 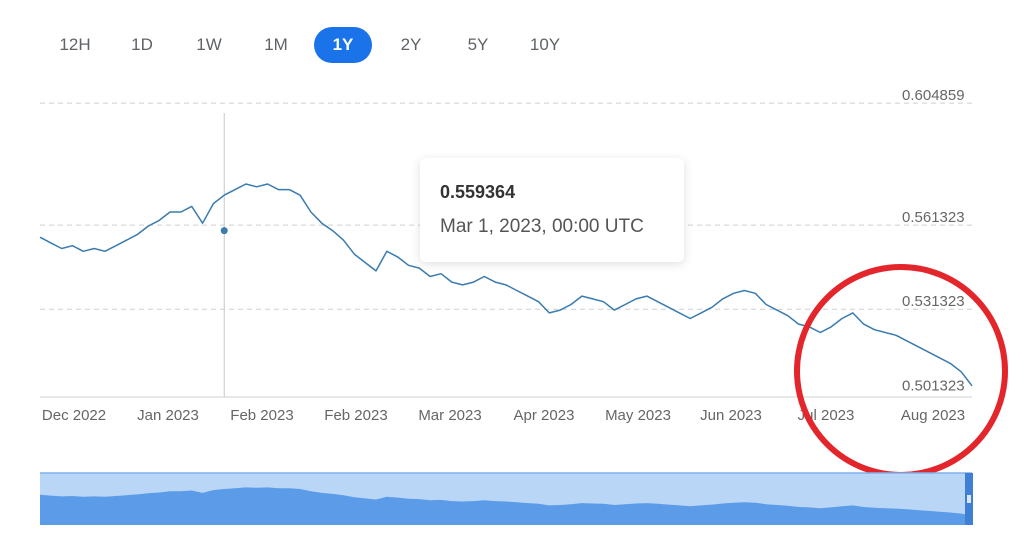 I want to click on range-button-1w: 1W, so click(x=209, y=44).